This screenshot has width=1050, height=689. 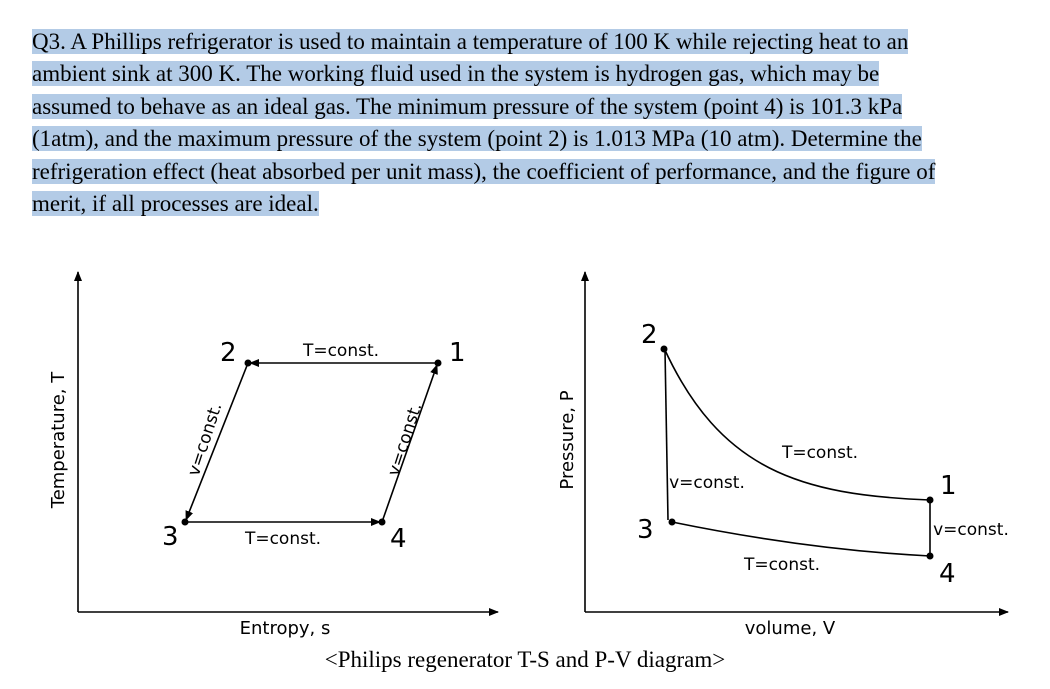 I want to click on x-axis-label: volume, V, so click(x=790, y=628).